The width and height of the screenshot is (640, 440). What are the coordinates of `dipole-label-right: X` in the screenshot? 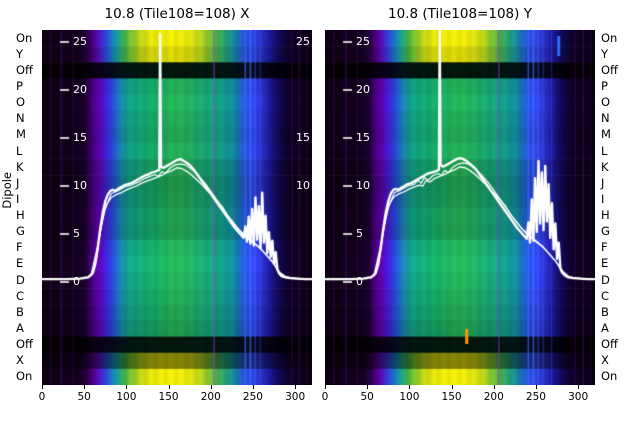 It's located at (605, 360).